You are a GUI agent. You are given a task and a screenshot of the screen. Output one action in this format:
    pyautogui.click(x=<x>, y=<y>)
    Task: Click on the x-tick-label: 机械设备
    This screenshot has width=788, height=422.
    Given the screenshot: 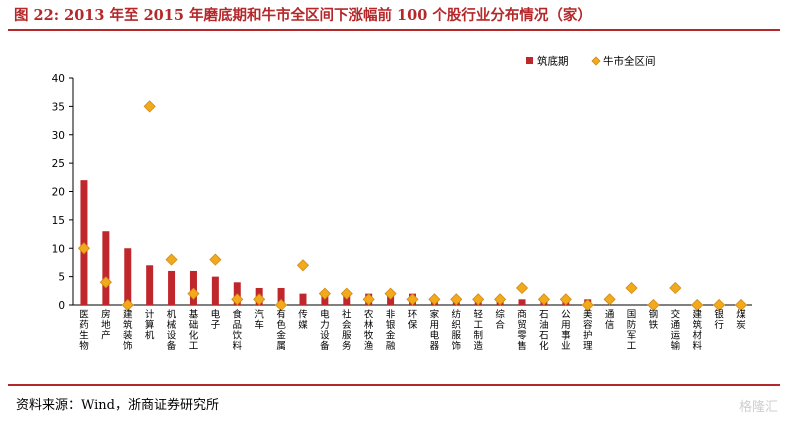 What is the action you would take?
    pyautogui.click(x=172, y=330)
    